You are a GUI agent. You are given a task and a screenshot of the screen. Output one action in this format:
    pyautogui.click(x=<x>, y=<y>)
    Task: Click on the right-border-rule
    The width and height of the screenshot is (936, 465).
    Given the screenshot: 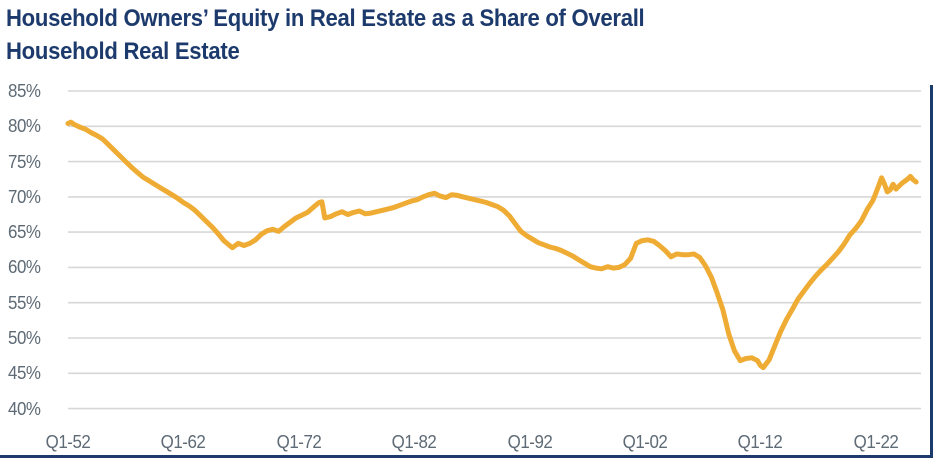 What is the action you would take?
    pyautogui.click(x=931, y=271)
    